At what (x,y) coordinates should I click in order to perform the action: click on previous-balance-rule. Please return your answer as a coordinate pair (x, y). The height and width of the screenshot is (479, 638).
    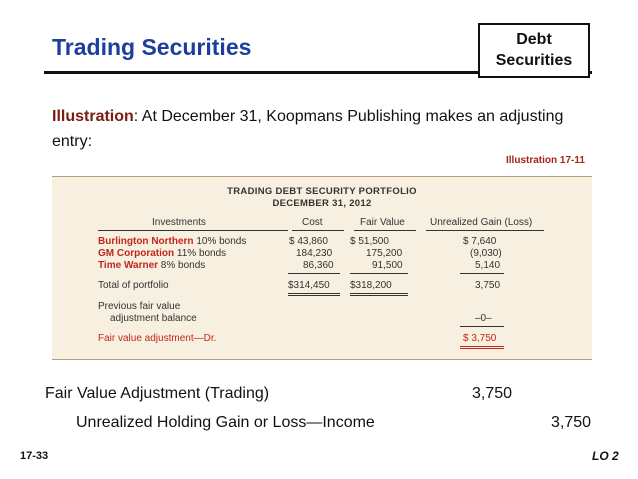
    Looking at the image, I should click on (482, 326).